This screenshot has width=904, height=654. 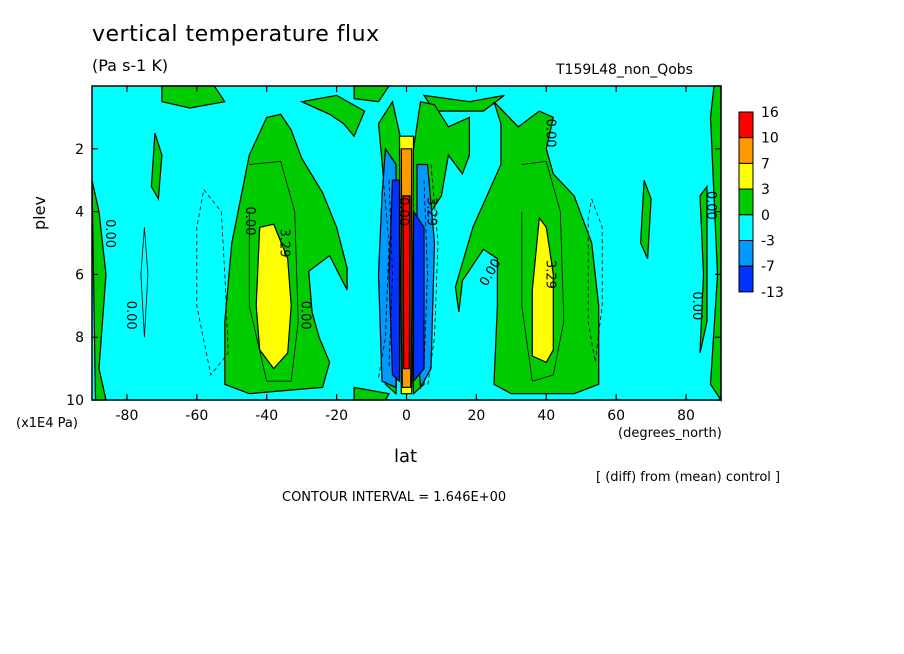 What do you see at coordinates (79, 338) in the screenshot?
I see `y-tick-label: 8` at bounding box center [79, 338].